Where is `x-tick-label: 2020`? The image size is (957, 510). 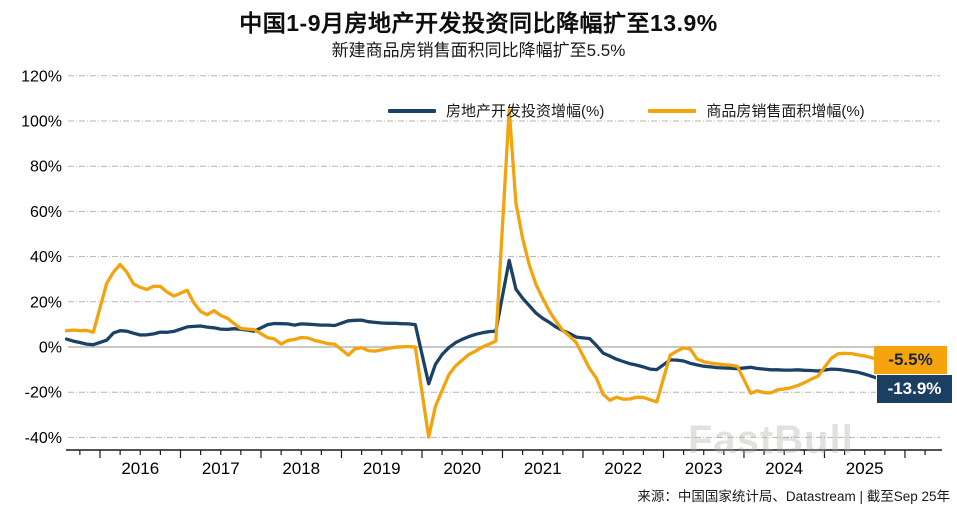
x-tick-label: 2020 is located at coordinates (462, 468).